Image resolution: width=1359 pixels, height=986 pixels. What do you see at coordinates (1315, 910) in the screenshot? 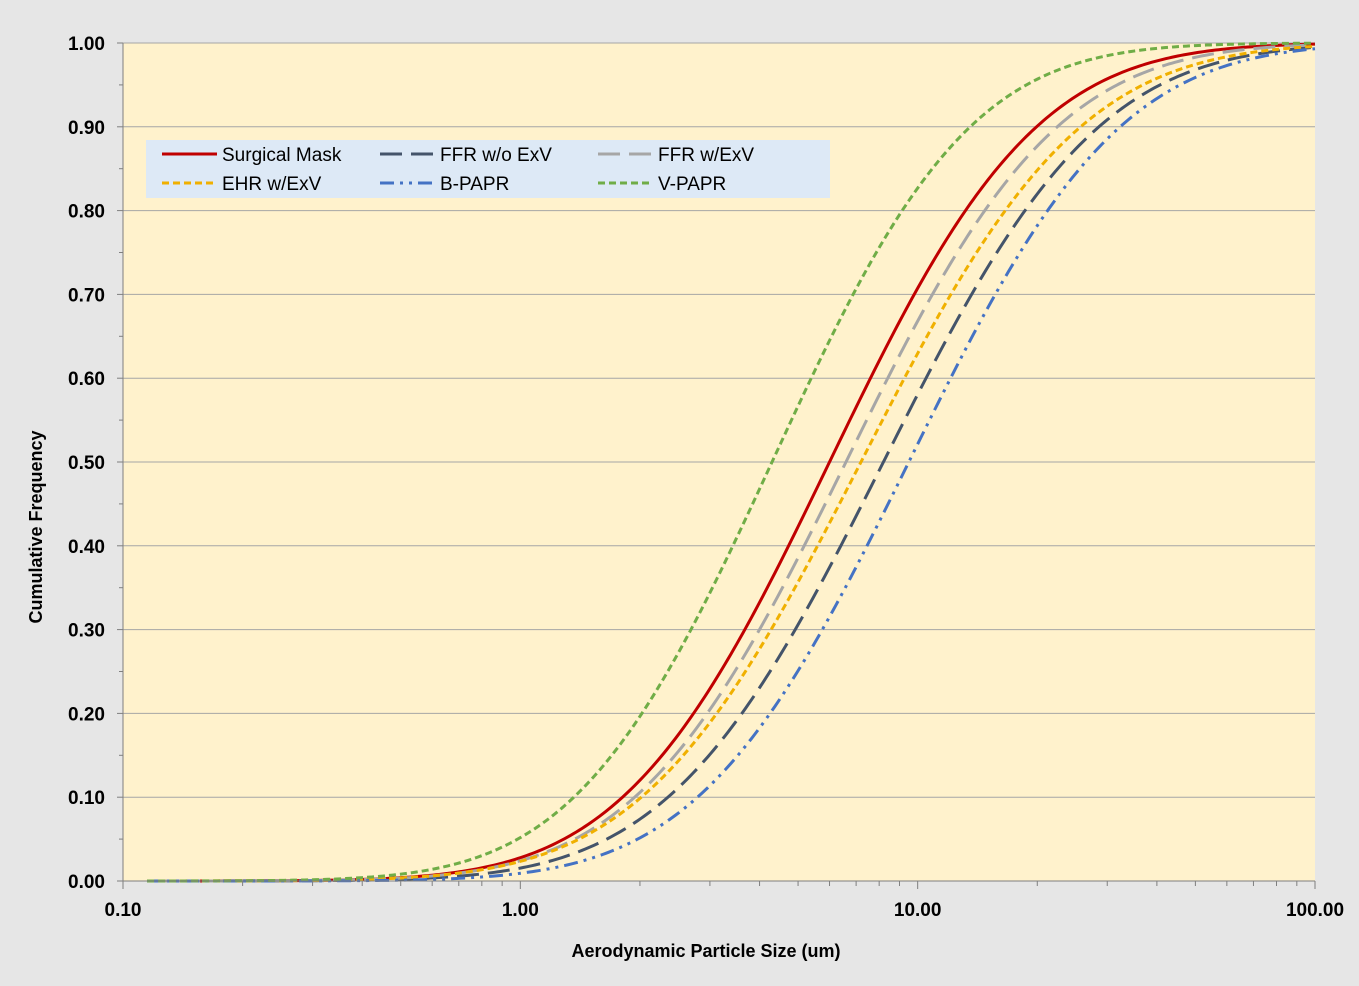
I see `x-tick-label: 100.00` at bounding box center [1315, 910].